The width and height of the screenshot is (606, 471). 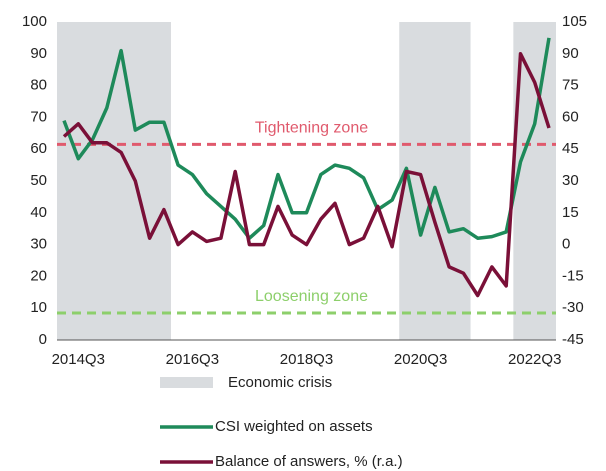 What do you see at coordinates (570, 212) in the screenshot?
I see `y2-tick-label: 15` at bounding box center [570, 212].